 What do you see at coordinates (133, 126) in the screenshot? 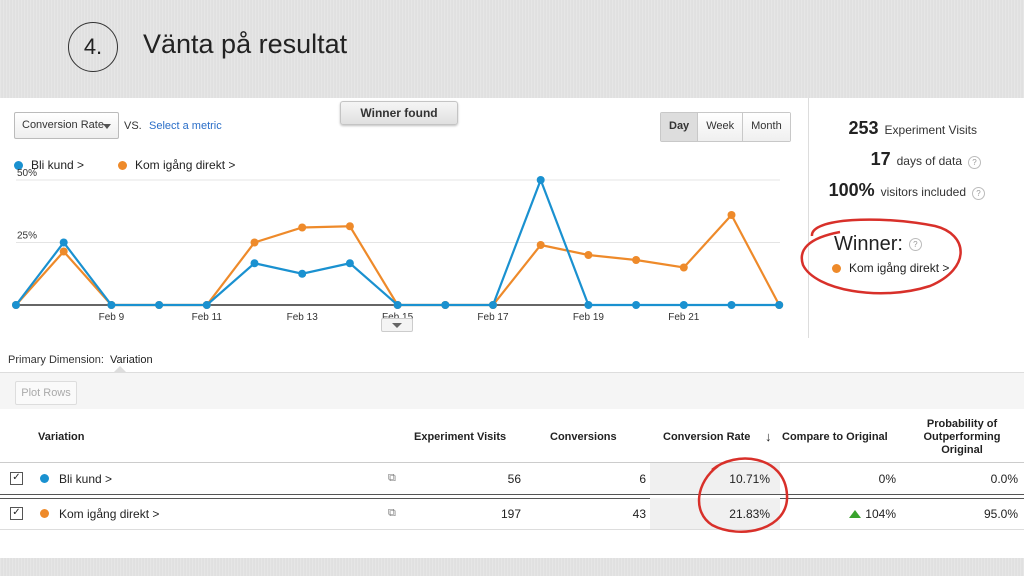
I see `vs-label: VS.` at bounding box center [133, 126].